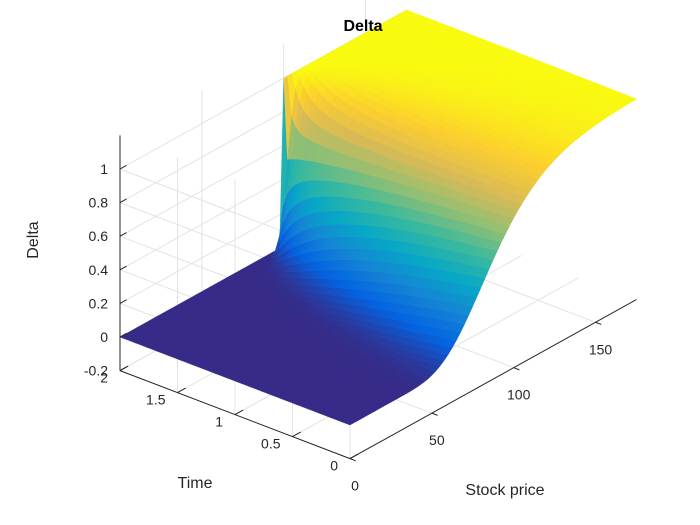  What do you see at coordinates (334, 466) in the screenshot?
I see `y-tick-label: 0` at bounding box center [334, 466].